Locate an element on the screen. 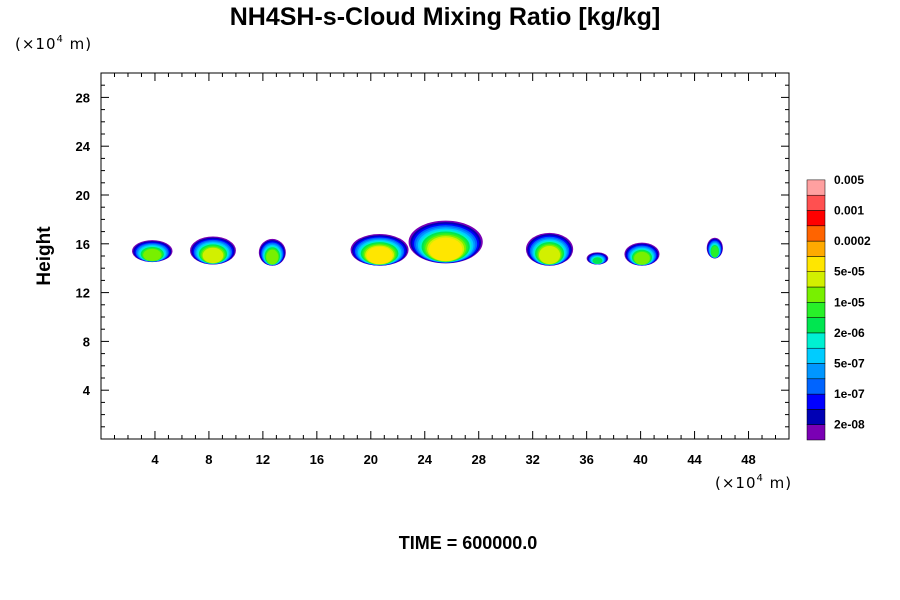 This screenshot has height=600, width=900. y-tick-label: 24 is located at coordinates (83, 146).